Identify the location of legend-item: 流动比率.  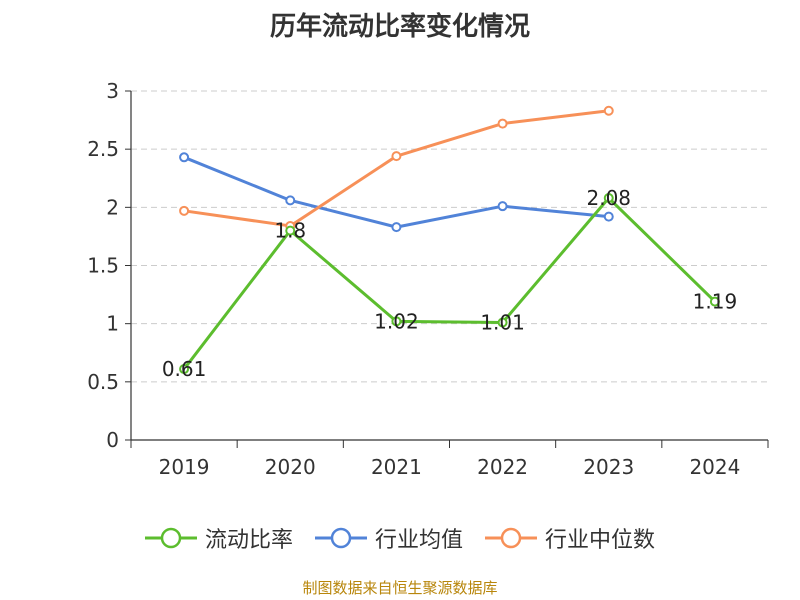
(218, 538).